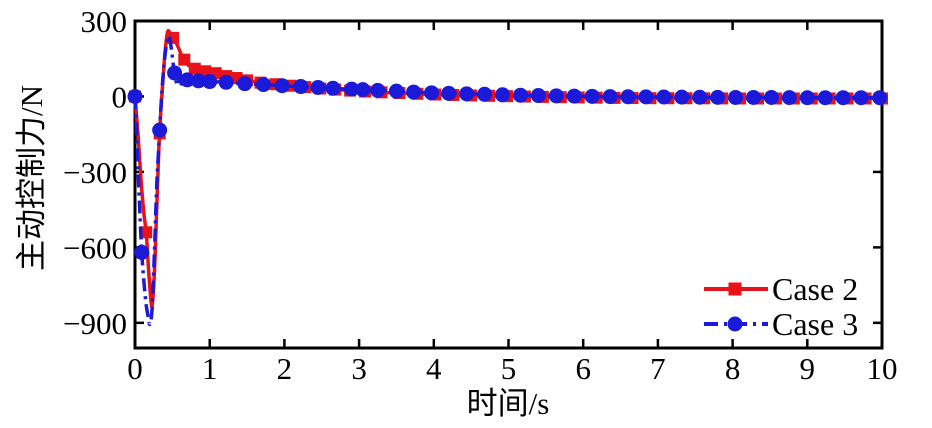 This screenshot has height=428, width=932. Describe the element at coordinates (508, 403) in the screenshot. I see `x-axis-label: 时间/s` at that location.